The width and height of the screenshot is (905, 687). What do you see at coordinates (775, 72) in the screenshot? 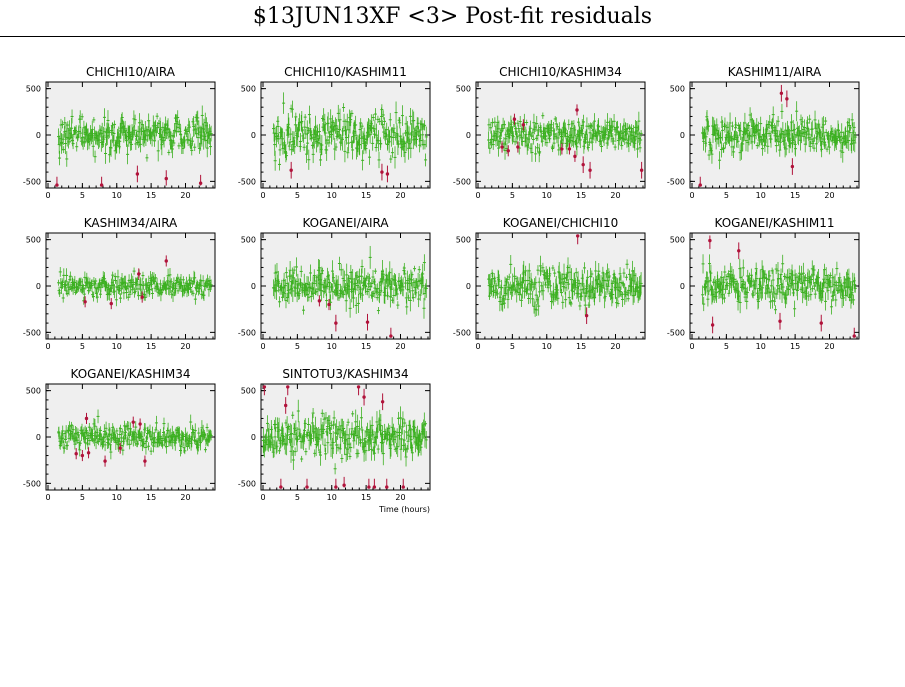
I see `panel-title: KASHIM11/AIRA` at bounding box center [775, 72].